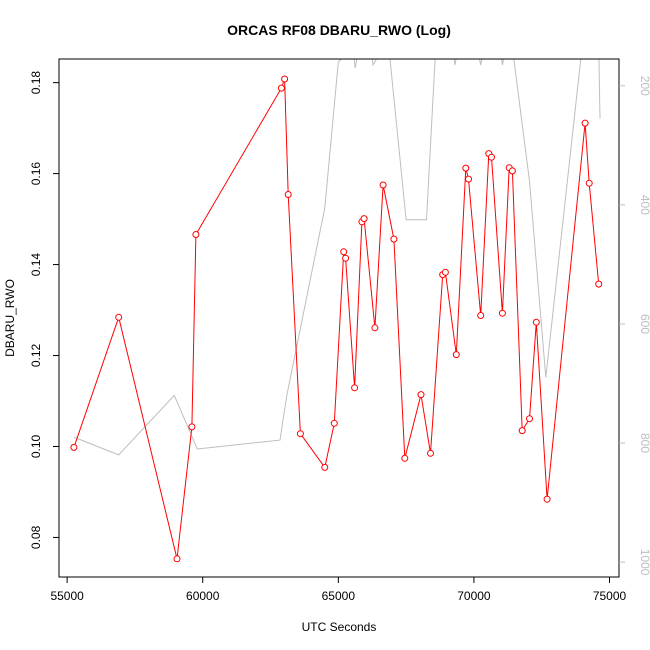 The height and width of the screenshot is (650, 650). What do you see at coordinates (644, 443) in the screenshot?
I see `y2-tick-label: 800` at bounding box center [644, 443].